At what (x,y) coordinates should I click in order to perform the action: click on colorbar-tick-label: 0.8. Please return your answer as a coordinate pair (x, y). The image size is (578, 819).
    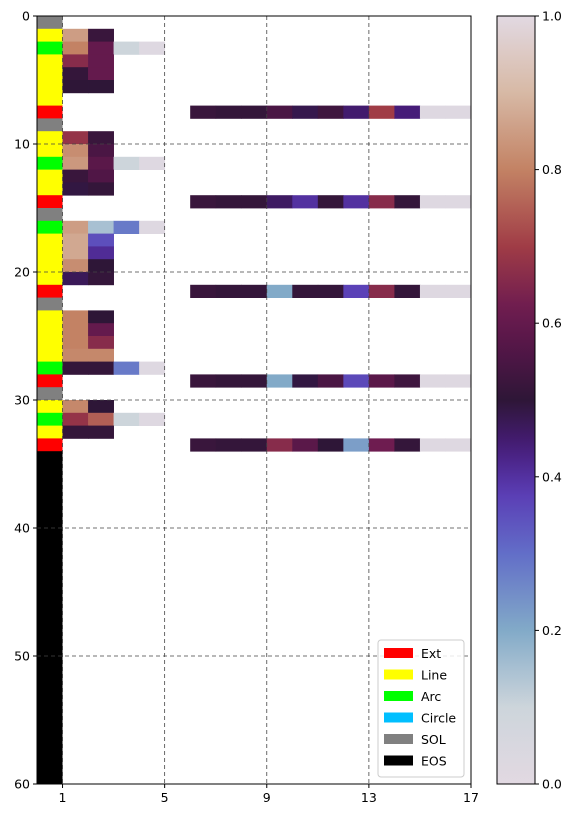
    Looking at the image, I should click on (552, 169).